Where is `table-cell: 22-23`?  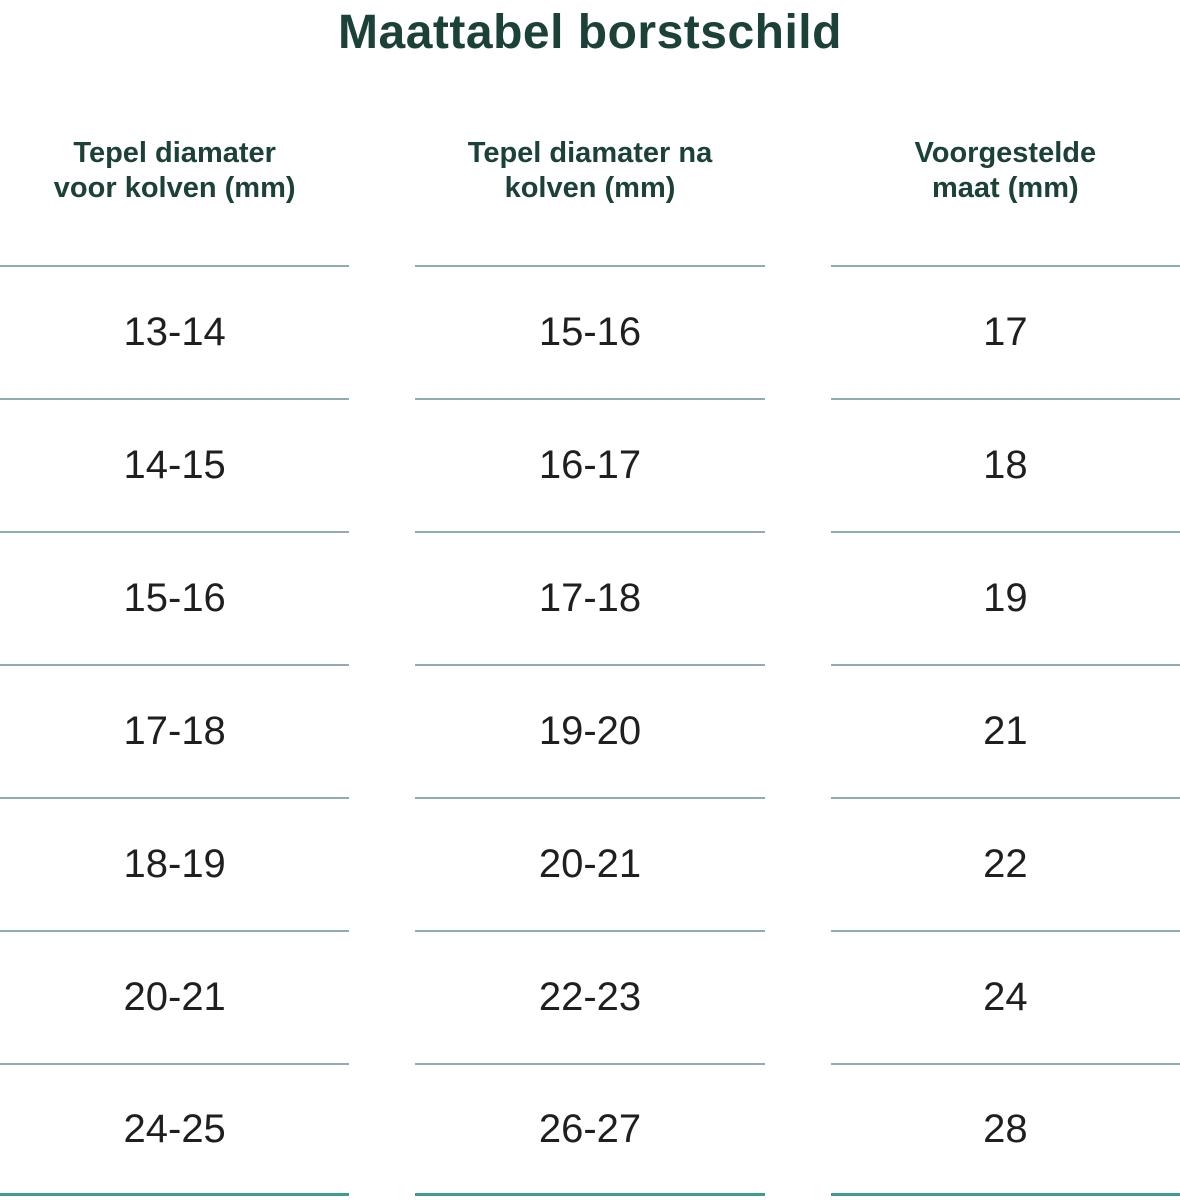
table-cell: 22-23 is located at coordinates (590, 996).